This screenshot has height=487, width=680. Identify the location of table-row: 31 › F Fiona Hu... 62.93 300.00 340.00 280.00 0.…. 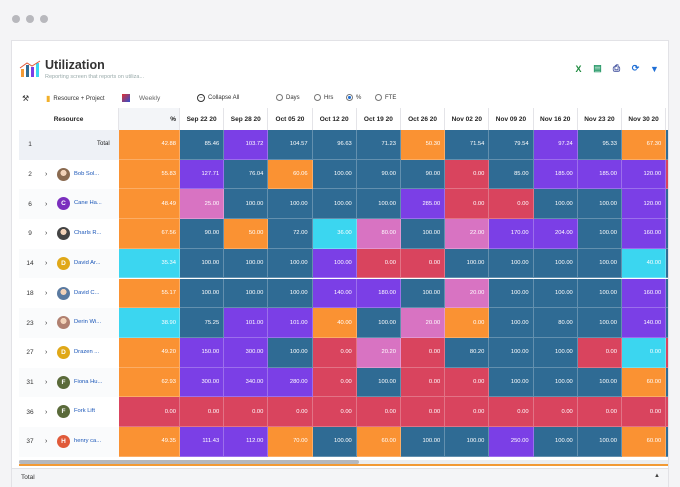
(343, 382).